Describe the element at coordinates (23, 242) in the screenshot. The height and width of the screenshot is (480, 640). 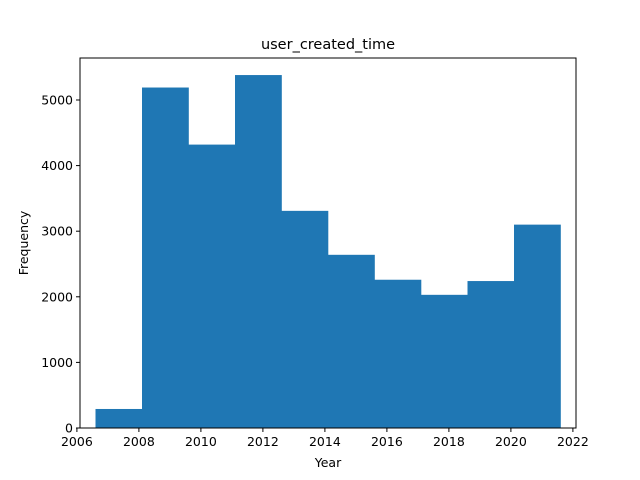
I see `y-axis-label: Frequency` at that location.